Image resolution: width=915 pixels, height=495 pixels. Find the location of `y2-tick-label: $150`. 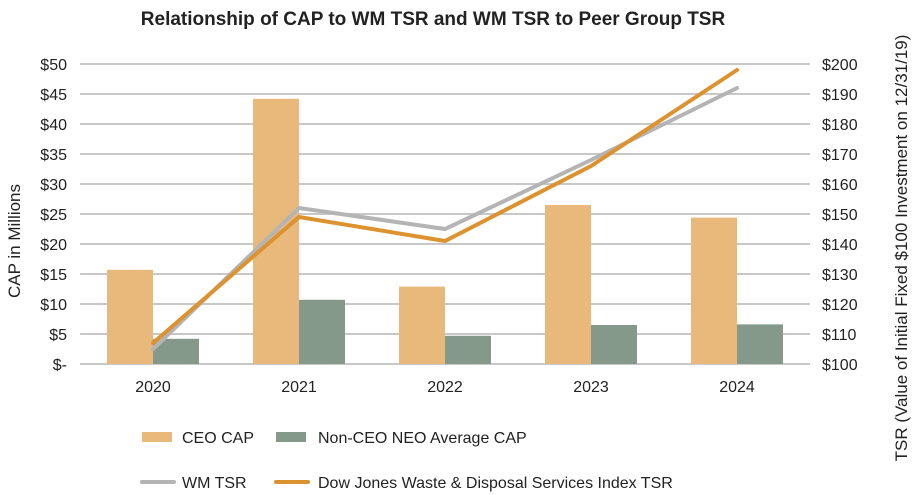

y2-tick-label: $150 is located at coordinates (840, 215).